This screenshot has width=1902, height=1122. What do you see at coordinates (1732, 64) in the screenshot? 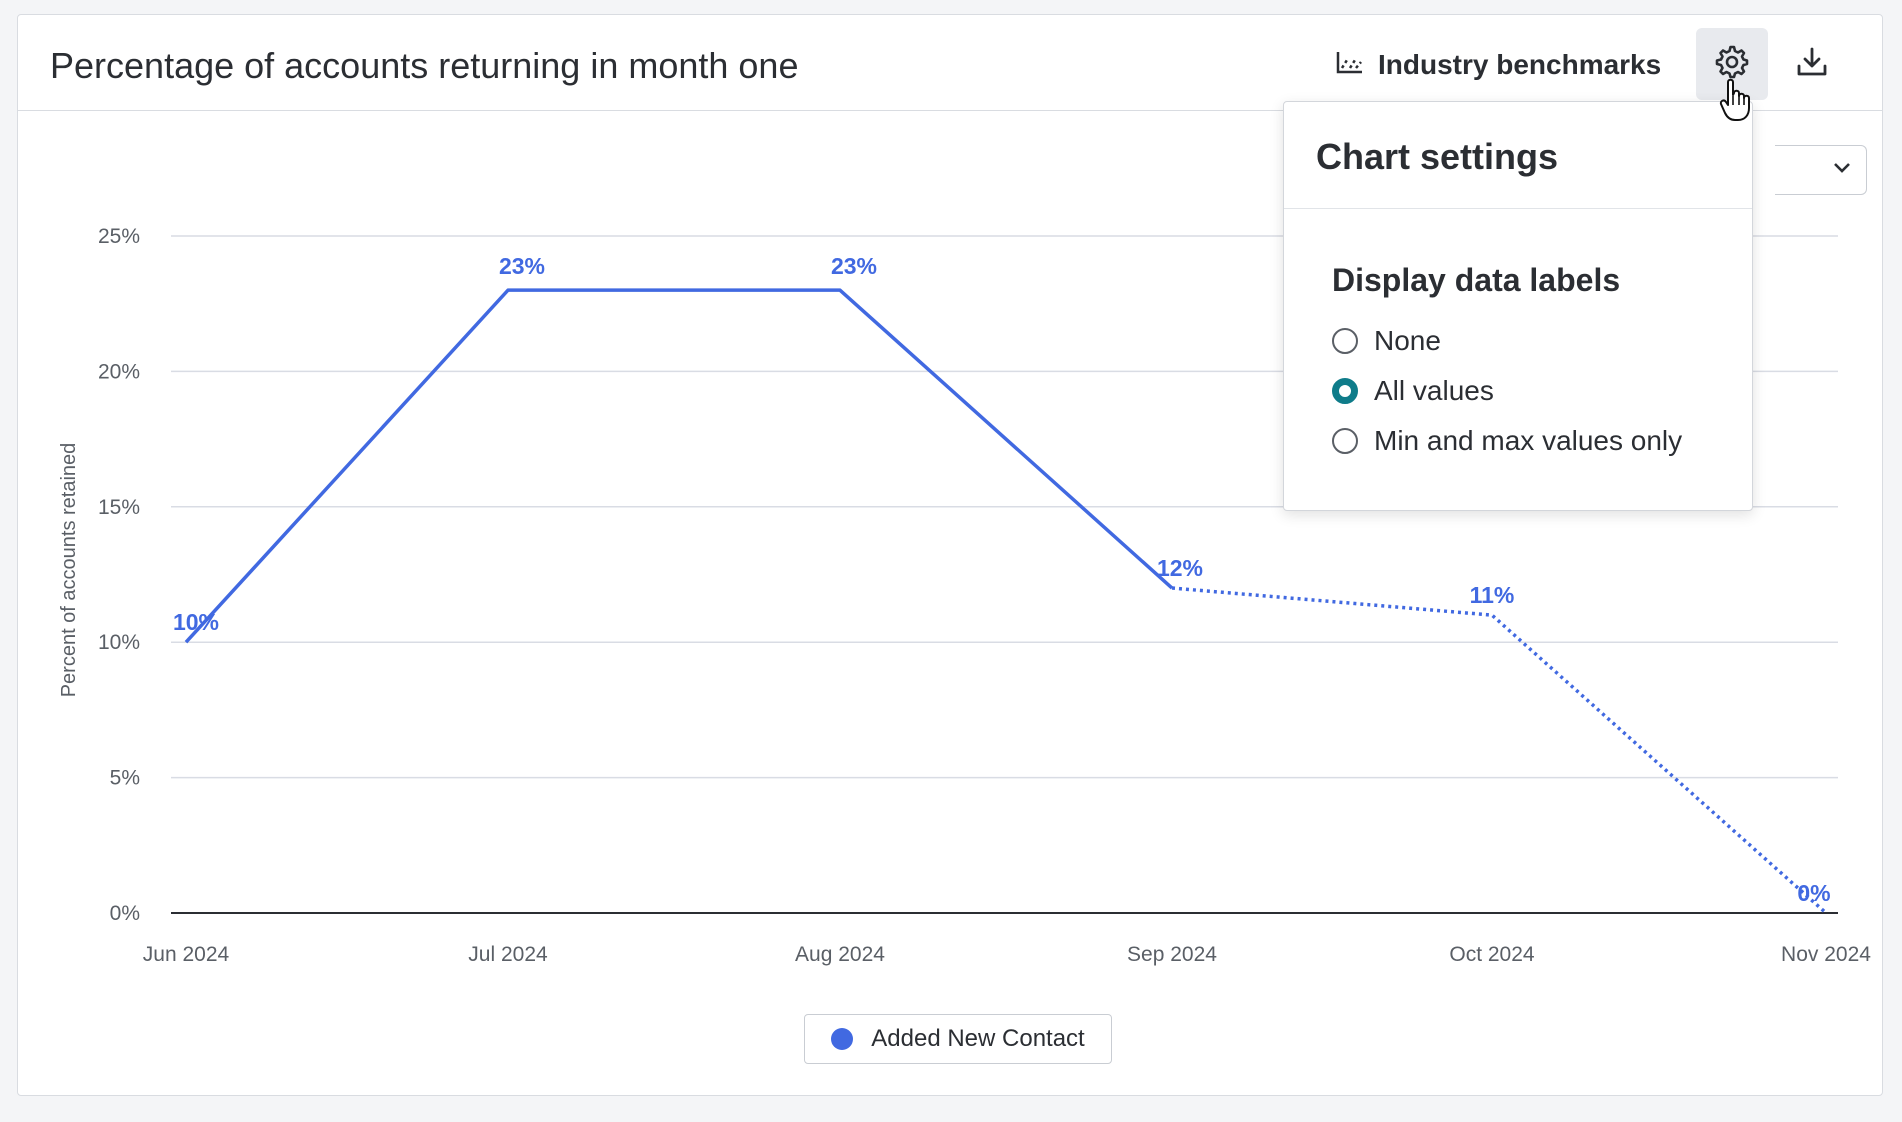
I see `gear-icon` at bounding box center [1732, 64].